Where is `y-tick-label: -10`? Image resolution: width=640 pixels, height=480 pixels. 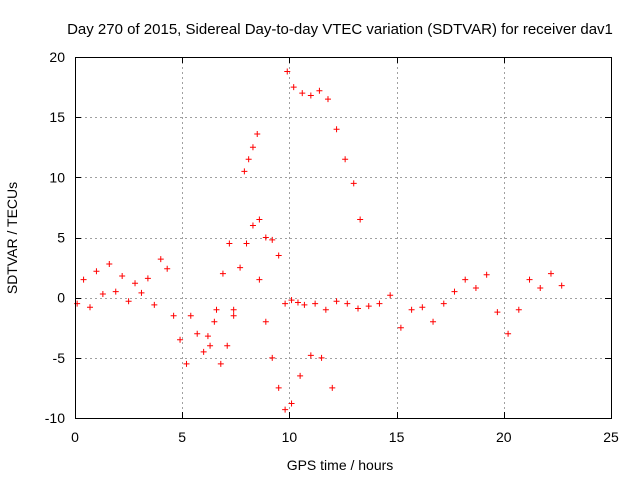
y-tick-label: -10 is located at coordinates (55, 418).